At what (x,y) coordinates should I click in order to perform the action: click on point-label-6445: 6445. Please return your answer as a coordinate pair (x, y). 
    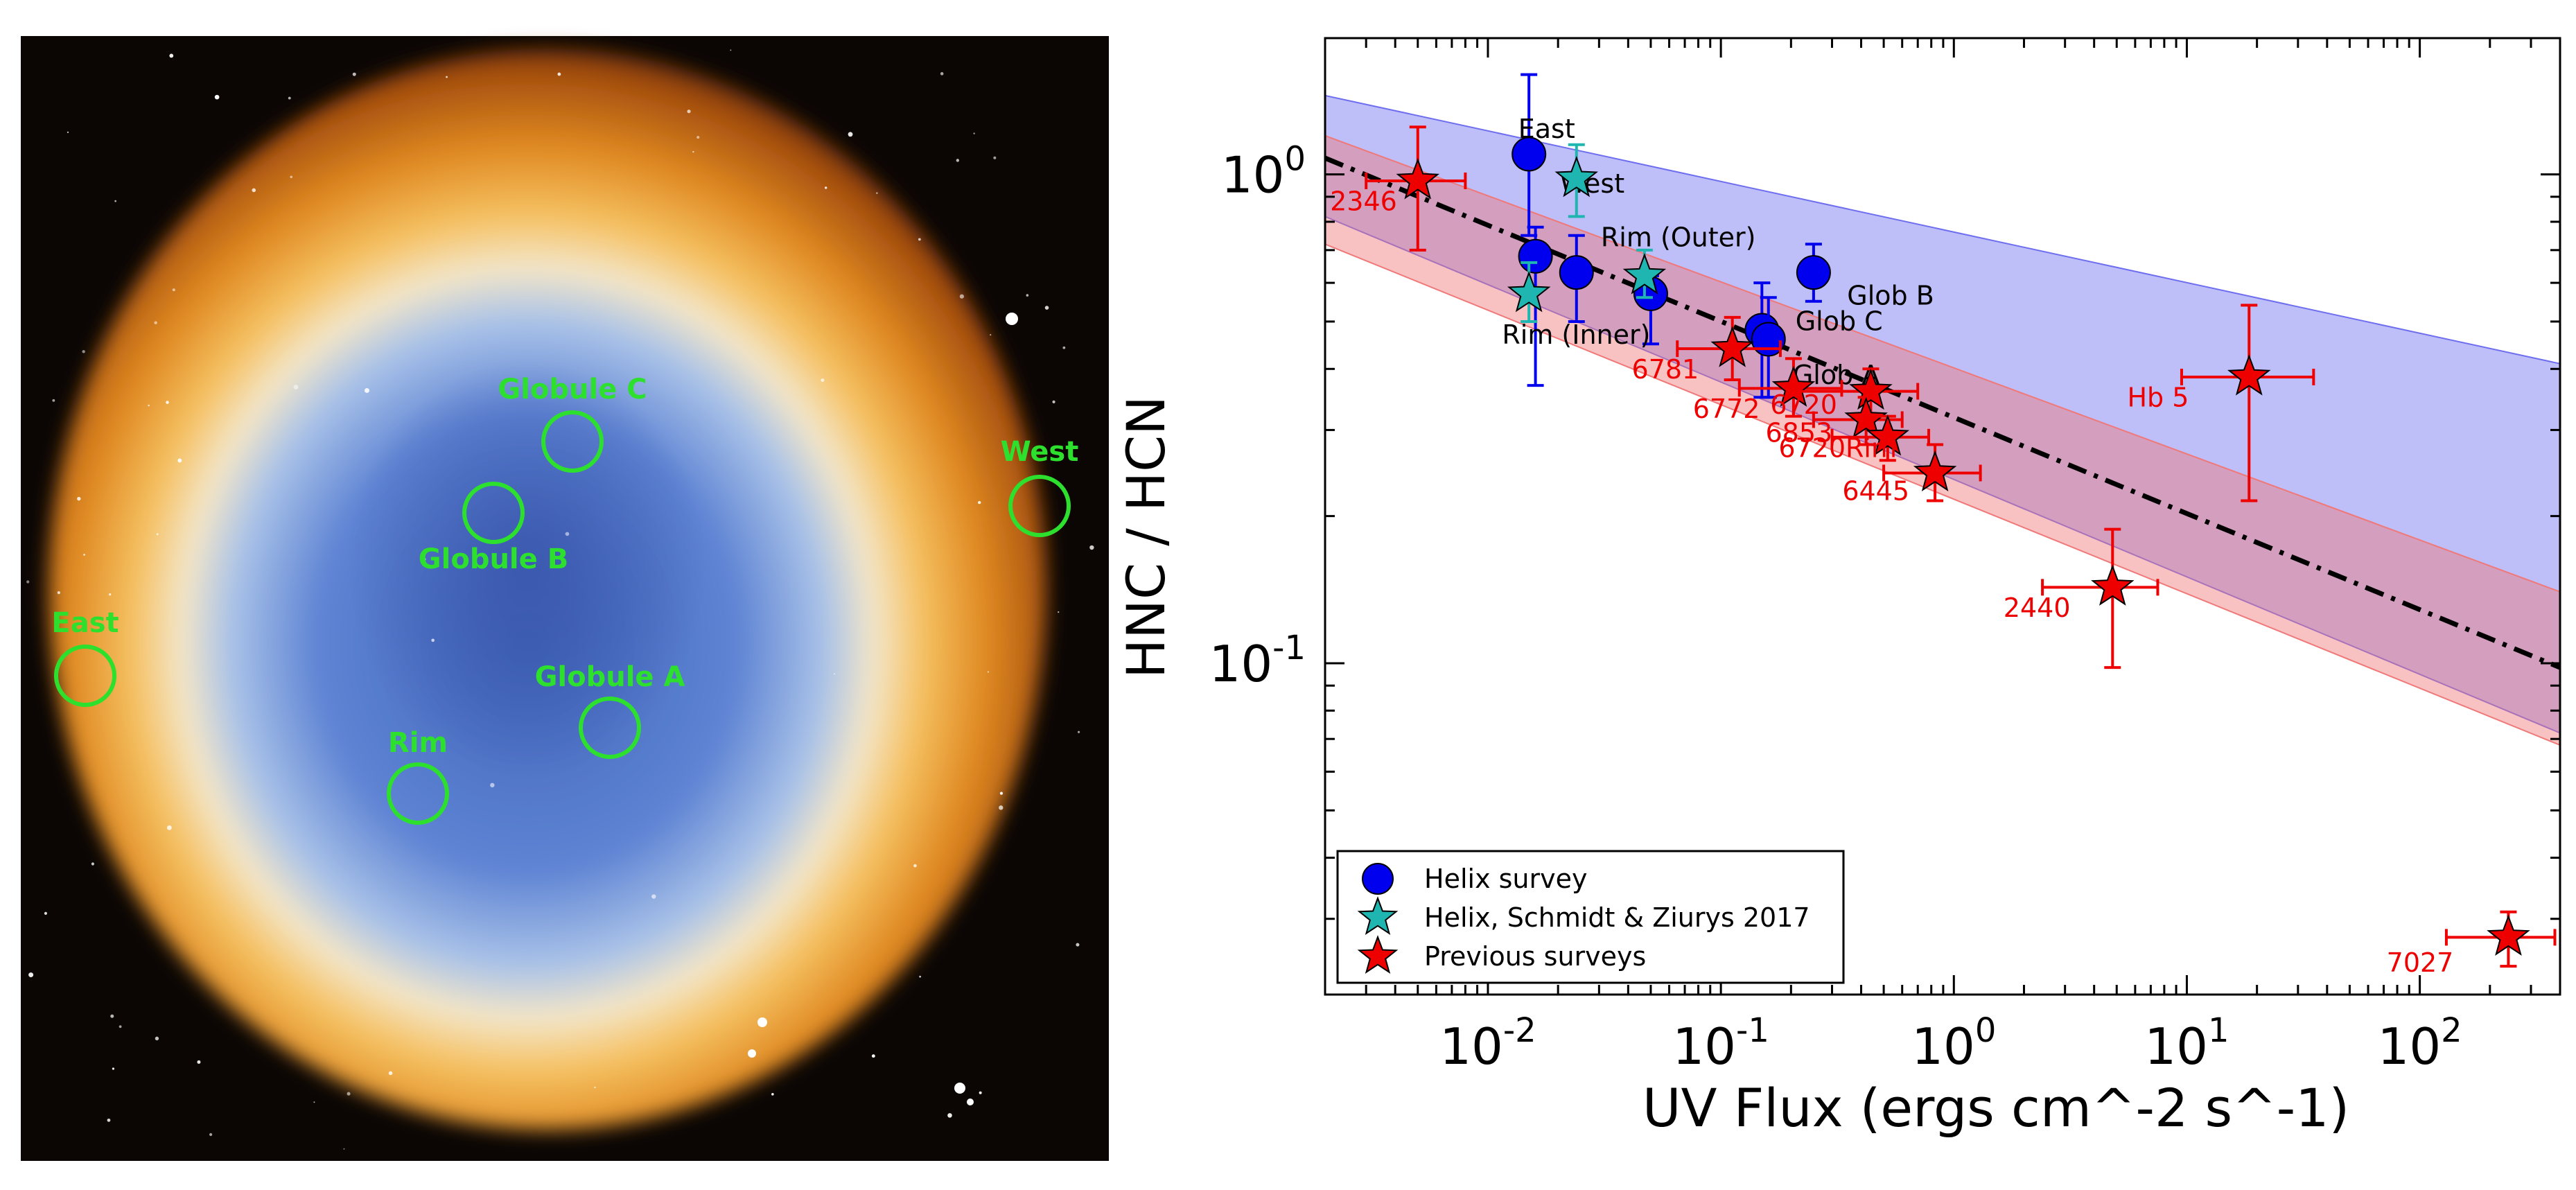
    Looking at the image, I should click on (1875, 491).